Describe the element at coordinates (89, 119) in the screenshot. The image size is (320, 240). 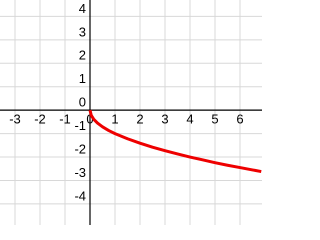
I see `x-tick-label: 0` at that location.